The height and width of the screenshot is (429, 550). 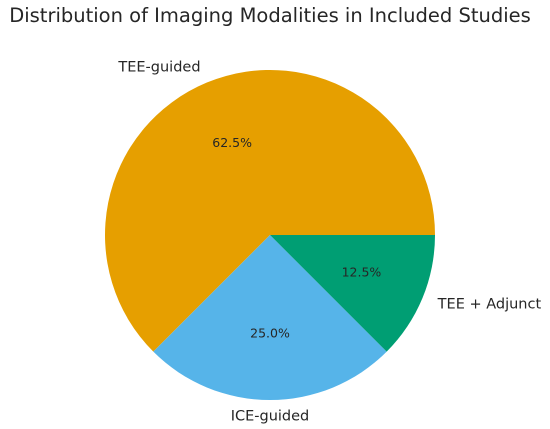 What do you see at coordinates (270, 333) in the screenshot?
I see `slice-percent-ice-guided: 25.0%` at bounding box center [270, 333].